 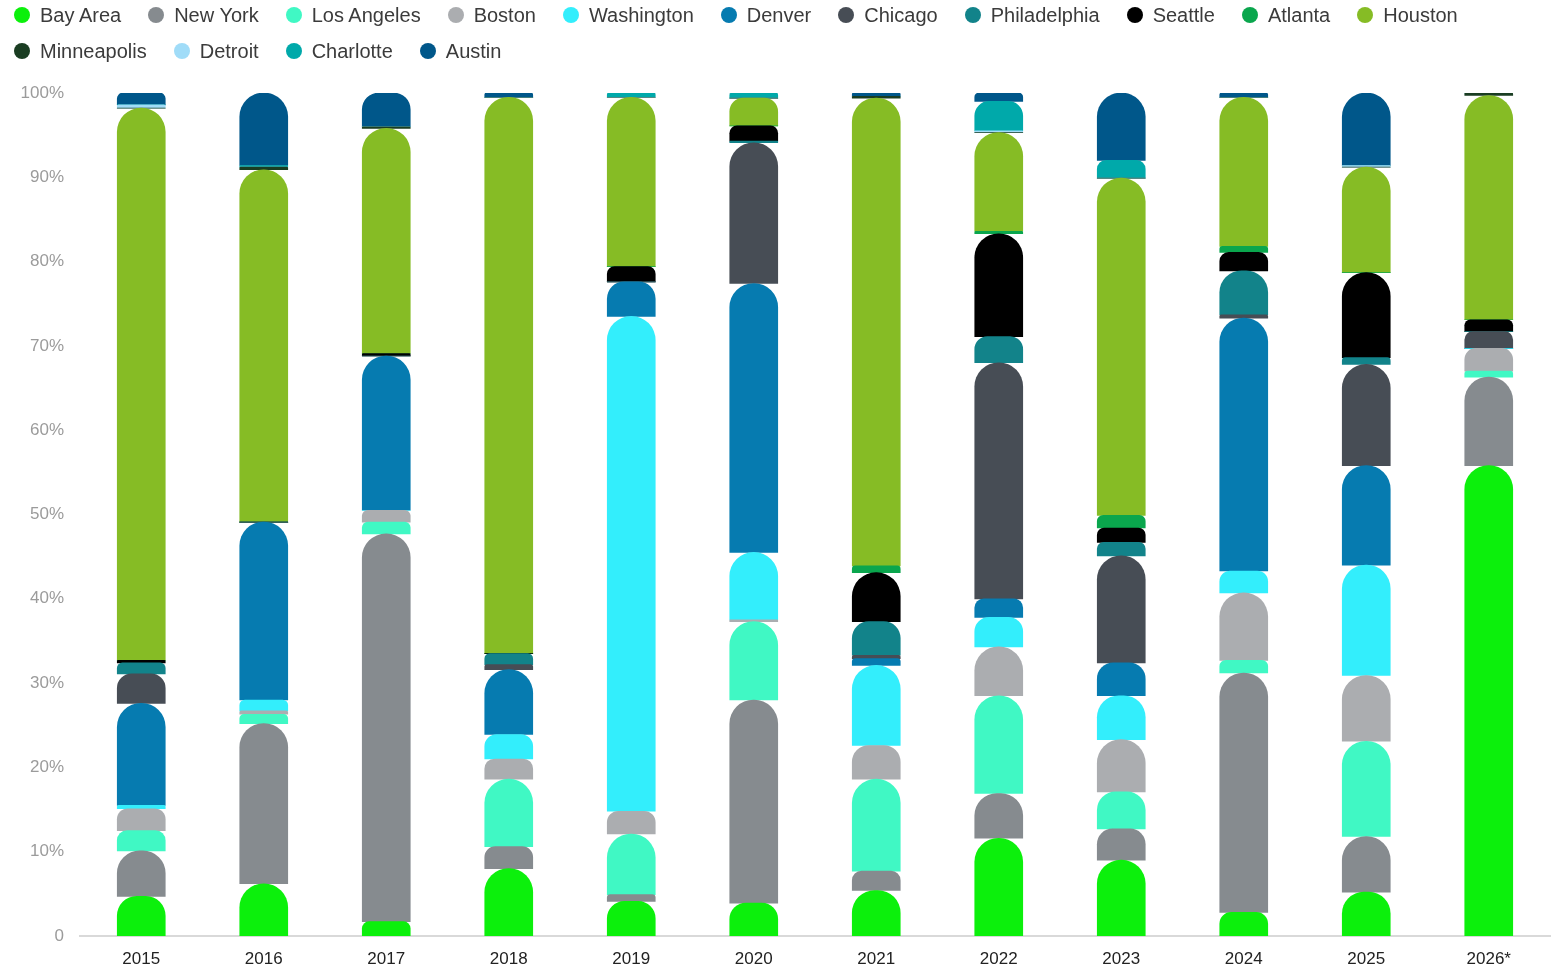 What do you see at coordinates (46, 682) in the screenshot?
I see `y-tick-label: 30%` at bounding box center [46, 682].